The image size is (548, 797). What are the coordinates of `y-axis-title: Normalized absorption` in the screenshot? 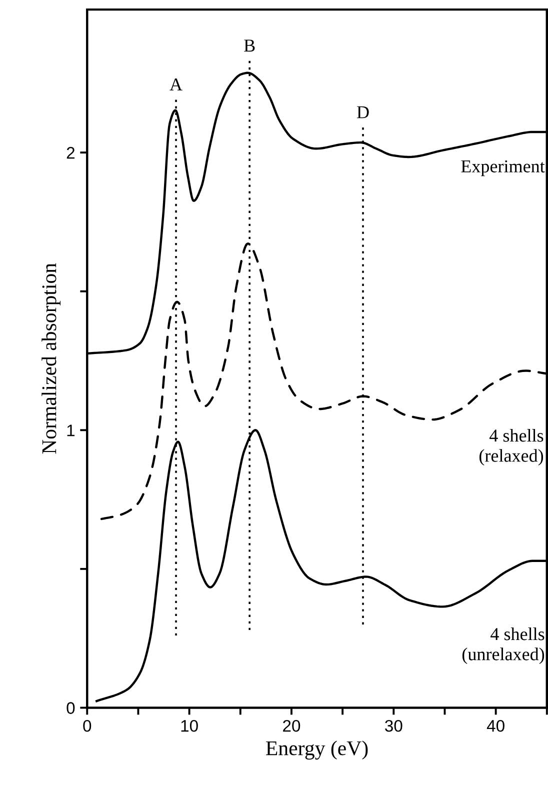 It's located at (51, 358).